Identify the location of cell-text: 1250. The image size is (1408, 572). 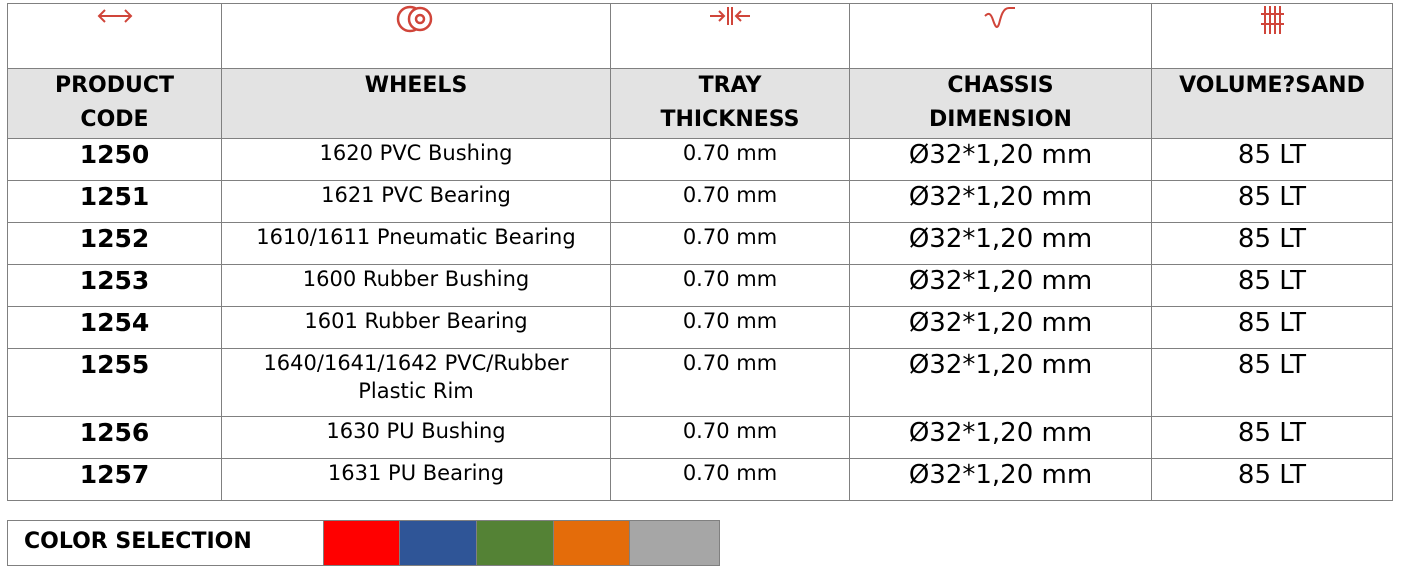
(114, 154).